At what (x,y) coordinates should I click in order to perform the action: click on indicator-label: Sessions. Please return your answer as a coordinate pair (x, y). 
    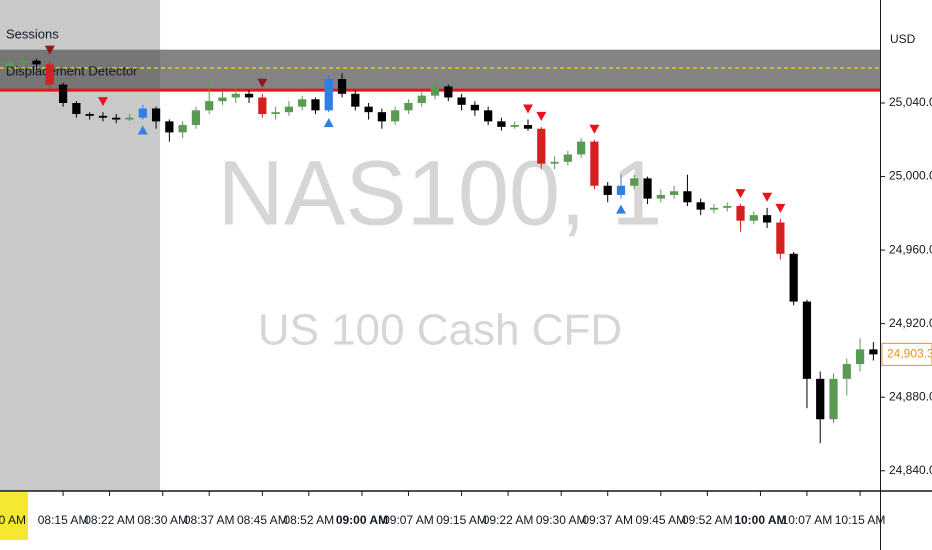
    Looking at the image, I should click on (32, 33).